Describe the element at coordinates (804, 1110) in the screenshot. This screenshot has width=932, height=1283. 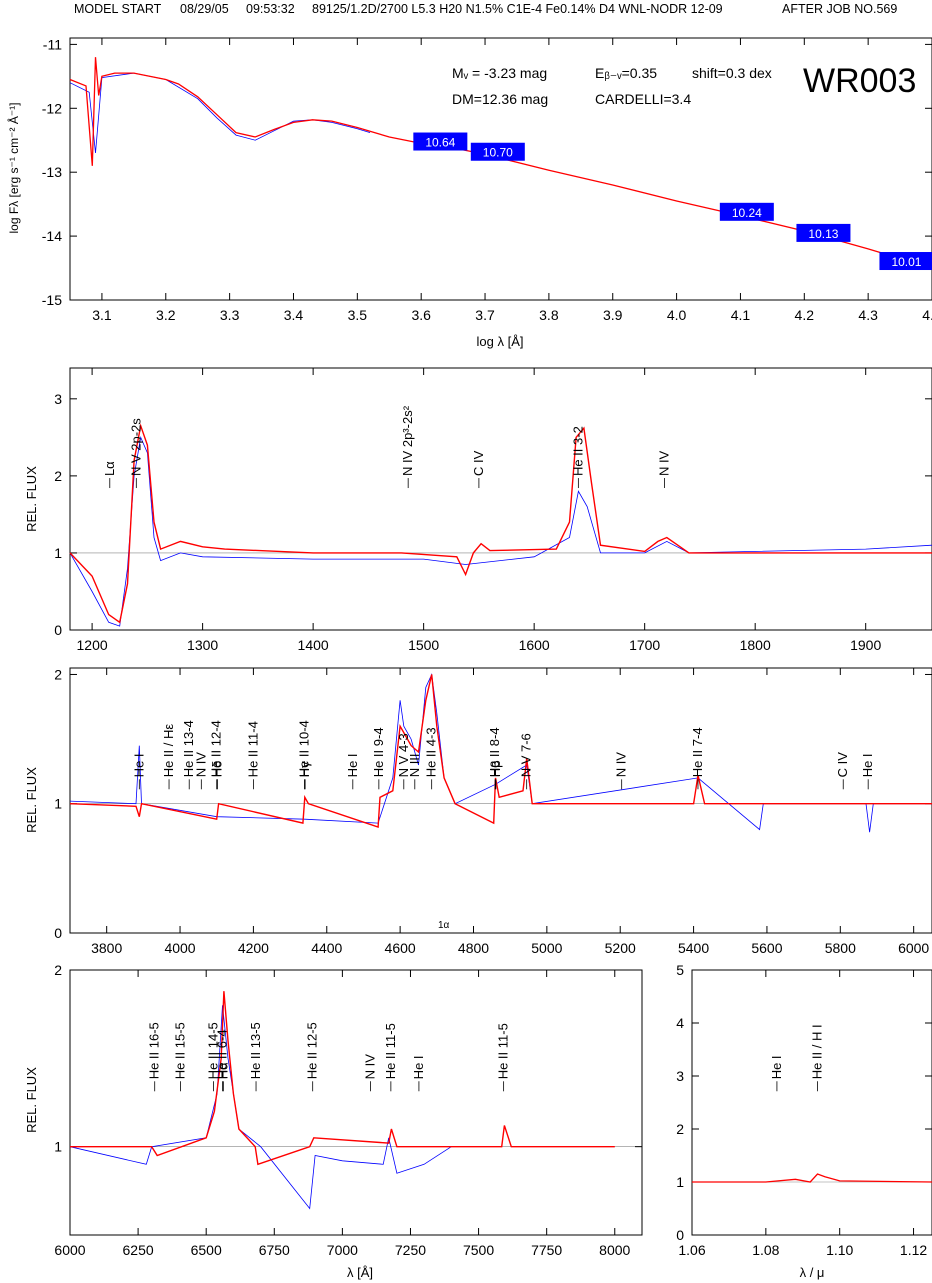
I see `ir-plot-area: 1.06 1.08 1.10 1.12 0 1 2 3 4 5 He I He II / H I` at that location.